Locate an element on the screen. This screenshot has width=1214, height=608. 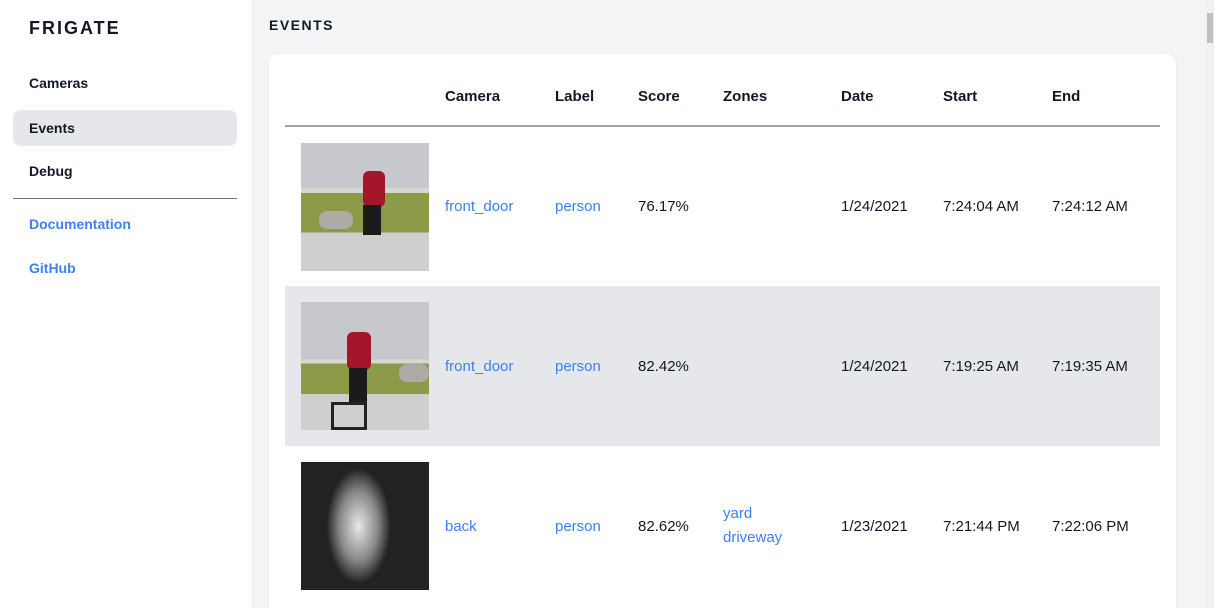
score: 82.42% is located at coordinates (680, 366).